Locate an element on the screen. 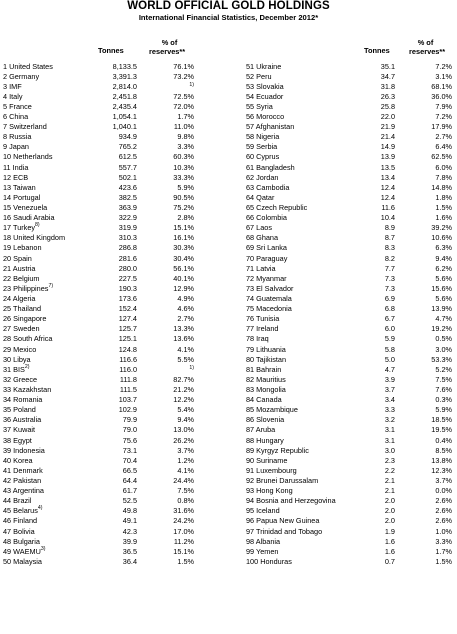 The width and height of the screenshot is (457, 634). reserves-percent: 1.0% is located at coordinates (443, 531).